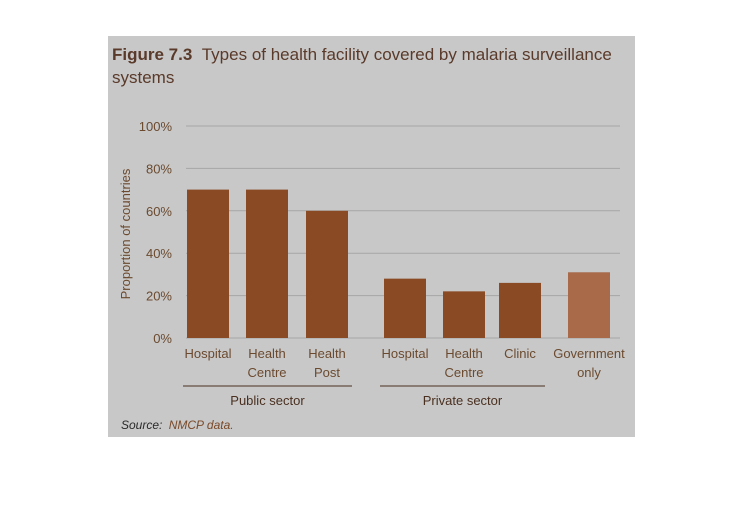 This screenshot has height=532, width=742. What do you see at coordinates (327, 372) in the screenshot?
I see `category-label: Post` at bounding box center [327, 372].